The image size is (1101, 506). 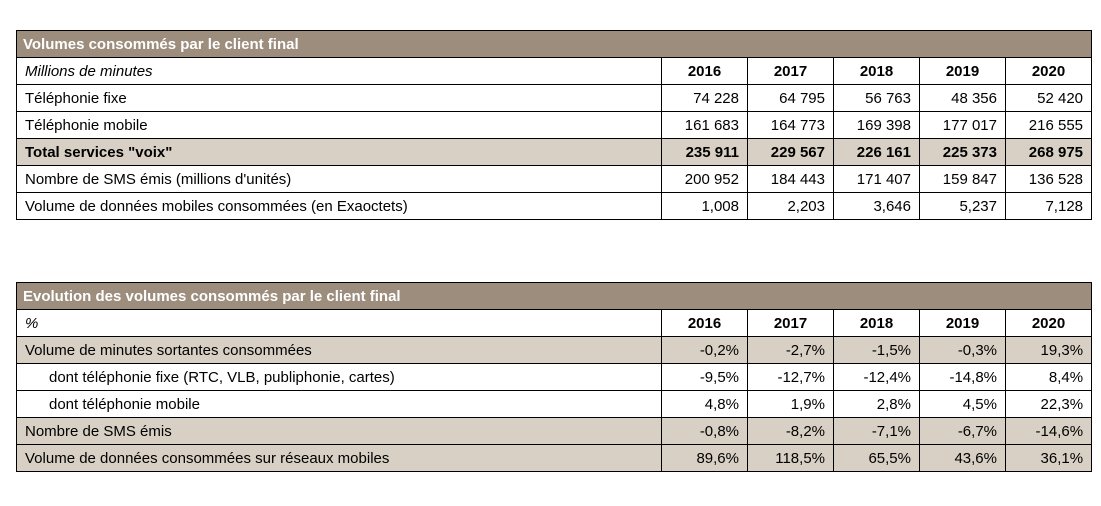 What do you see at coordinates (704, 350) in the screenshot?
I see `cell-value: -0,2%` at bounding box center [704, 350].